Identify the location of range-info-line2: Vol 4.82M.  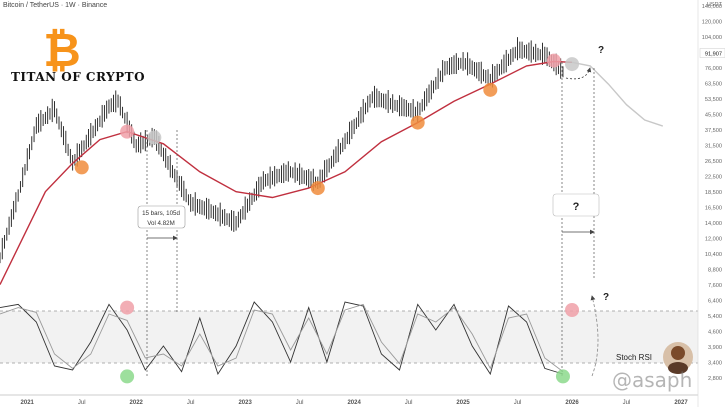
(161, 223).